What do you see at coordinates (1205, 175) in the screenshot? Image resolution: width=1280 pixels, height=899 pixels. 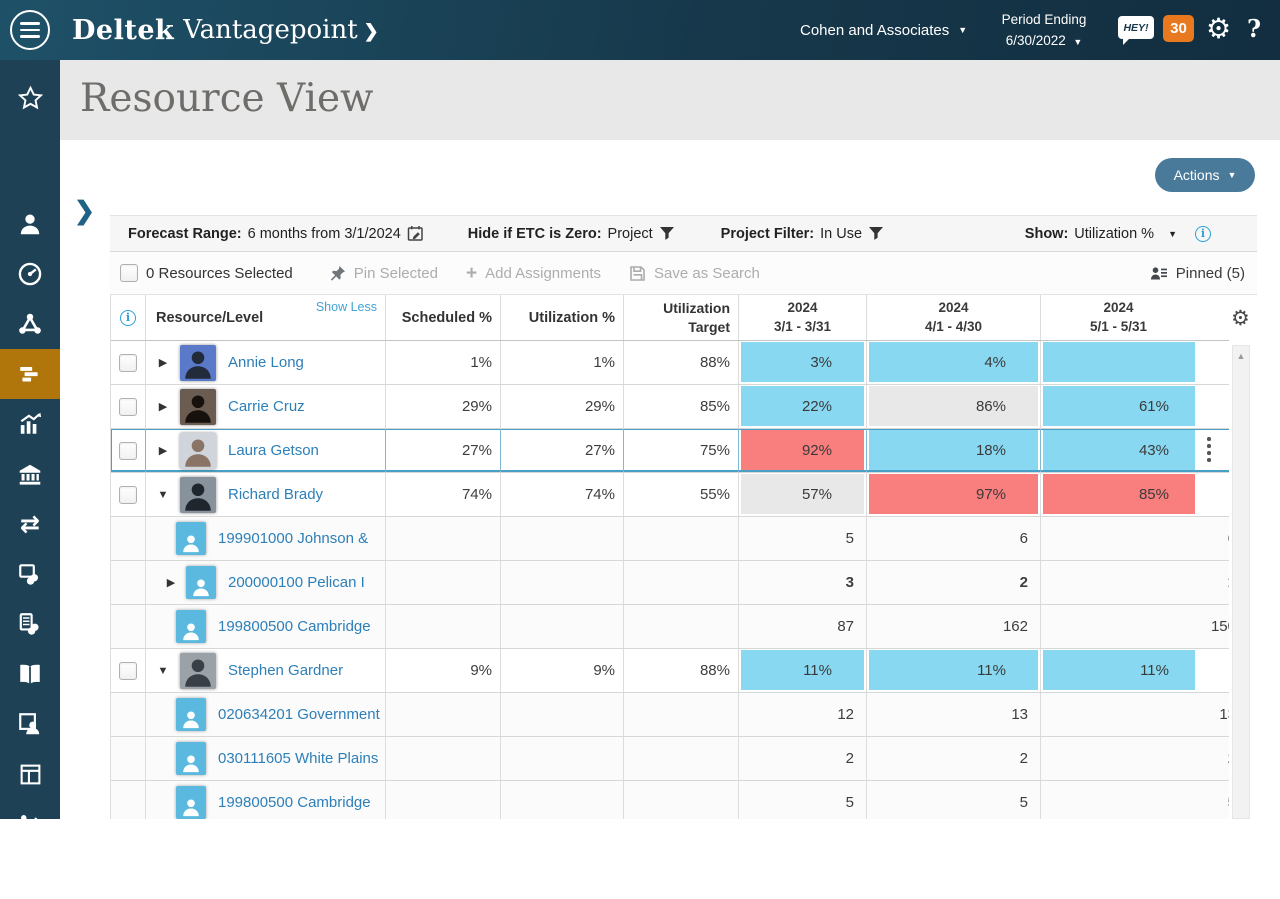 I see `actions-button: Actions ▼` at bounding box center [1205, 175].